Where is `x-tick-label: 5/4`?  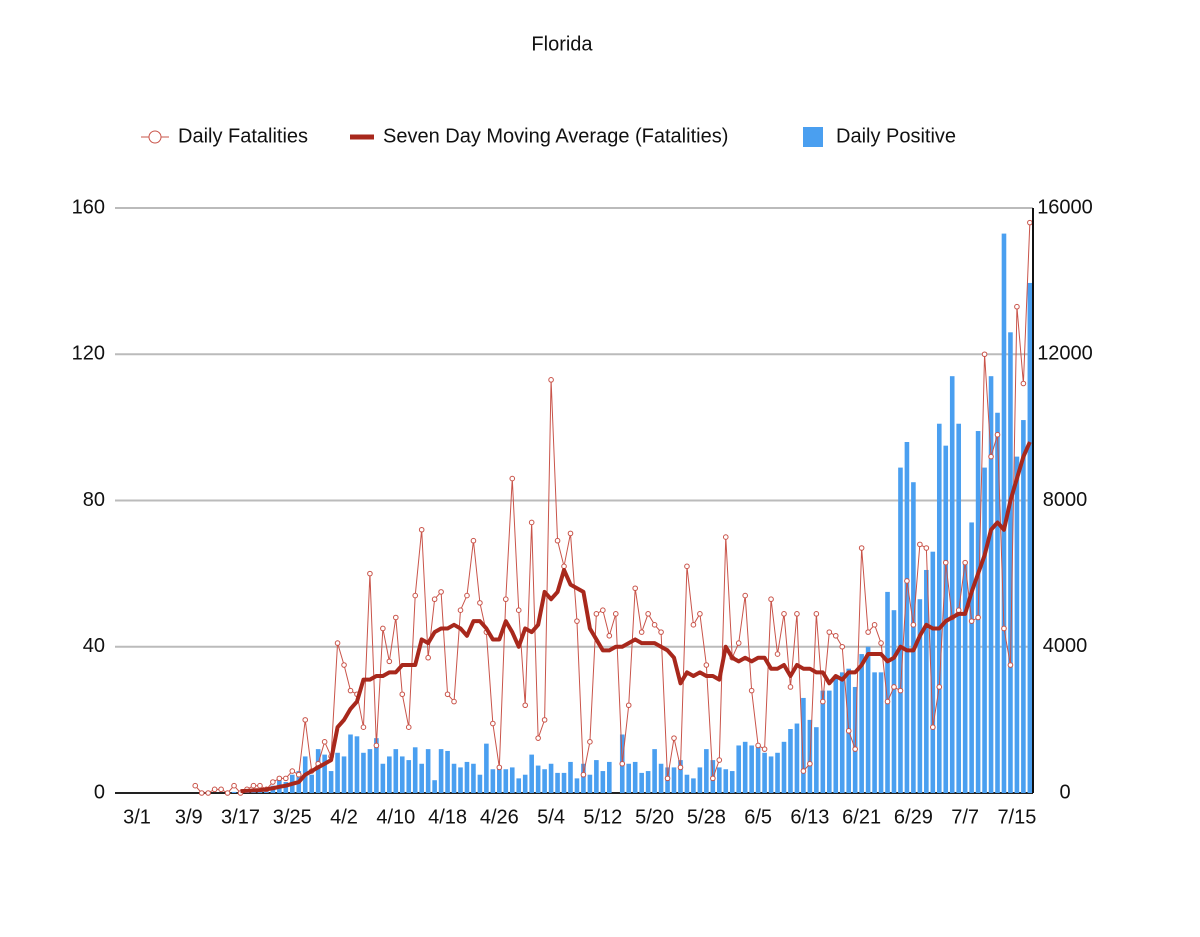
x-tick-label: 5/4 is located at coordinates (551, 817).